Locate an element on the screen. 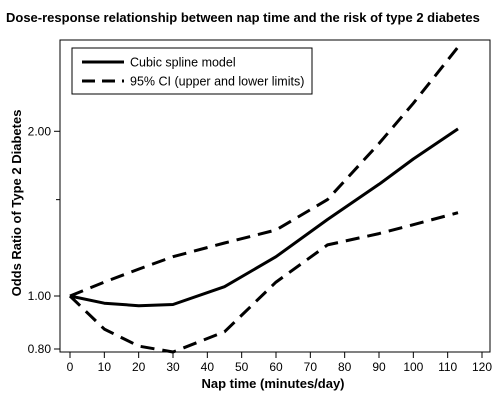 The height and width of the screenshot is (403, 500). y-tick-label: 1.00 is located at coordinates (40, 296).